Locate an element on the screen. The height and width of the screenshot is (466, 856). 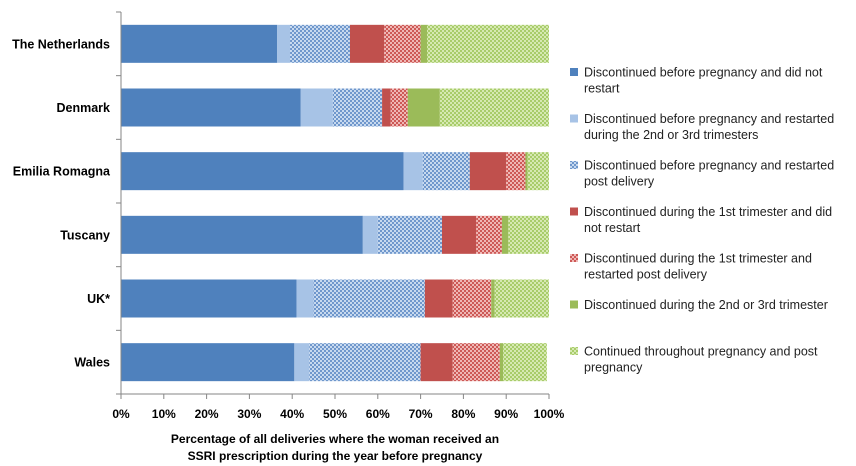
x-tick-label: 40% is located at coordinates (292, 414).